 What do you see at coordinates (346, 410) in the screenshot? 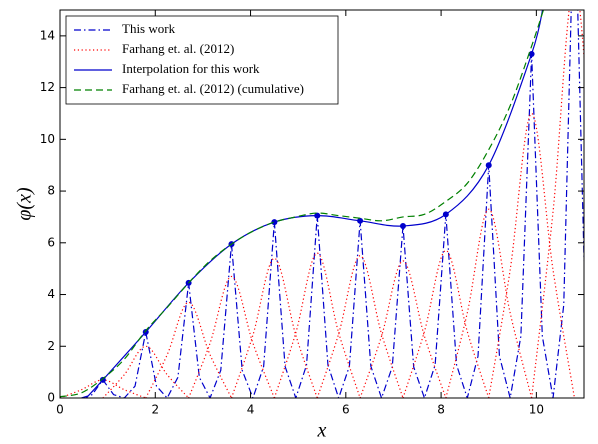
I see `x-tick-label: 6` at bounding box center [346, 410].